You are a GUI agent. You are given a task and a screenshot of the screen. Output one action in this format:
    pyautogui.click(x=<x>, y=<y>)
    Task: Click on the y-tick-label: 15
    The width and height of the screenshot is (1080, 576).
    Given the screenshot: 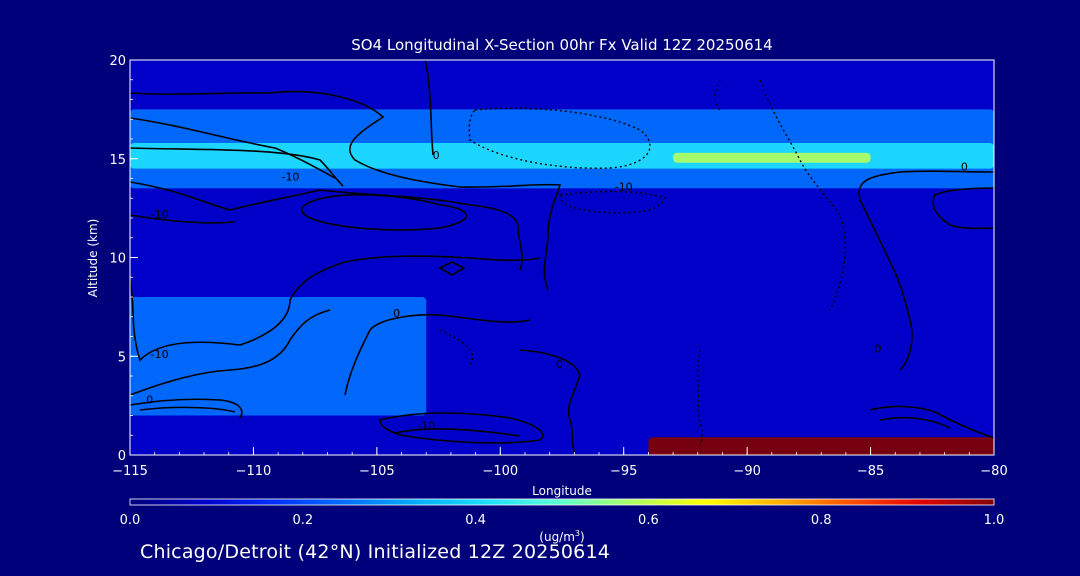 What is the action you would take?
    pyautogui.click(x=117, y=160)
    